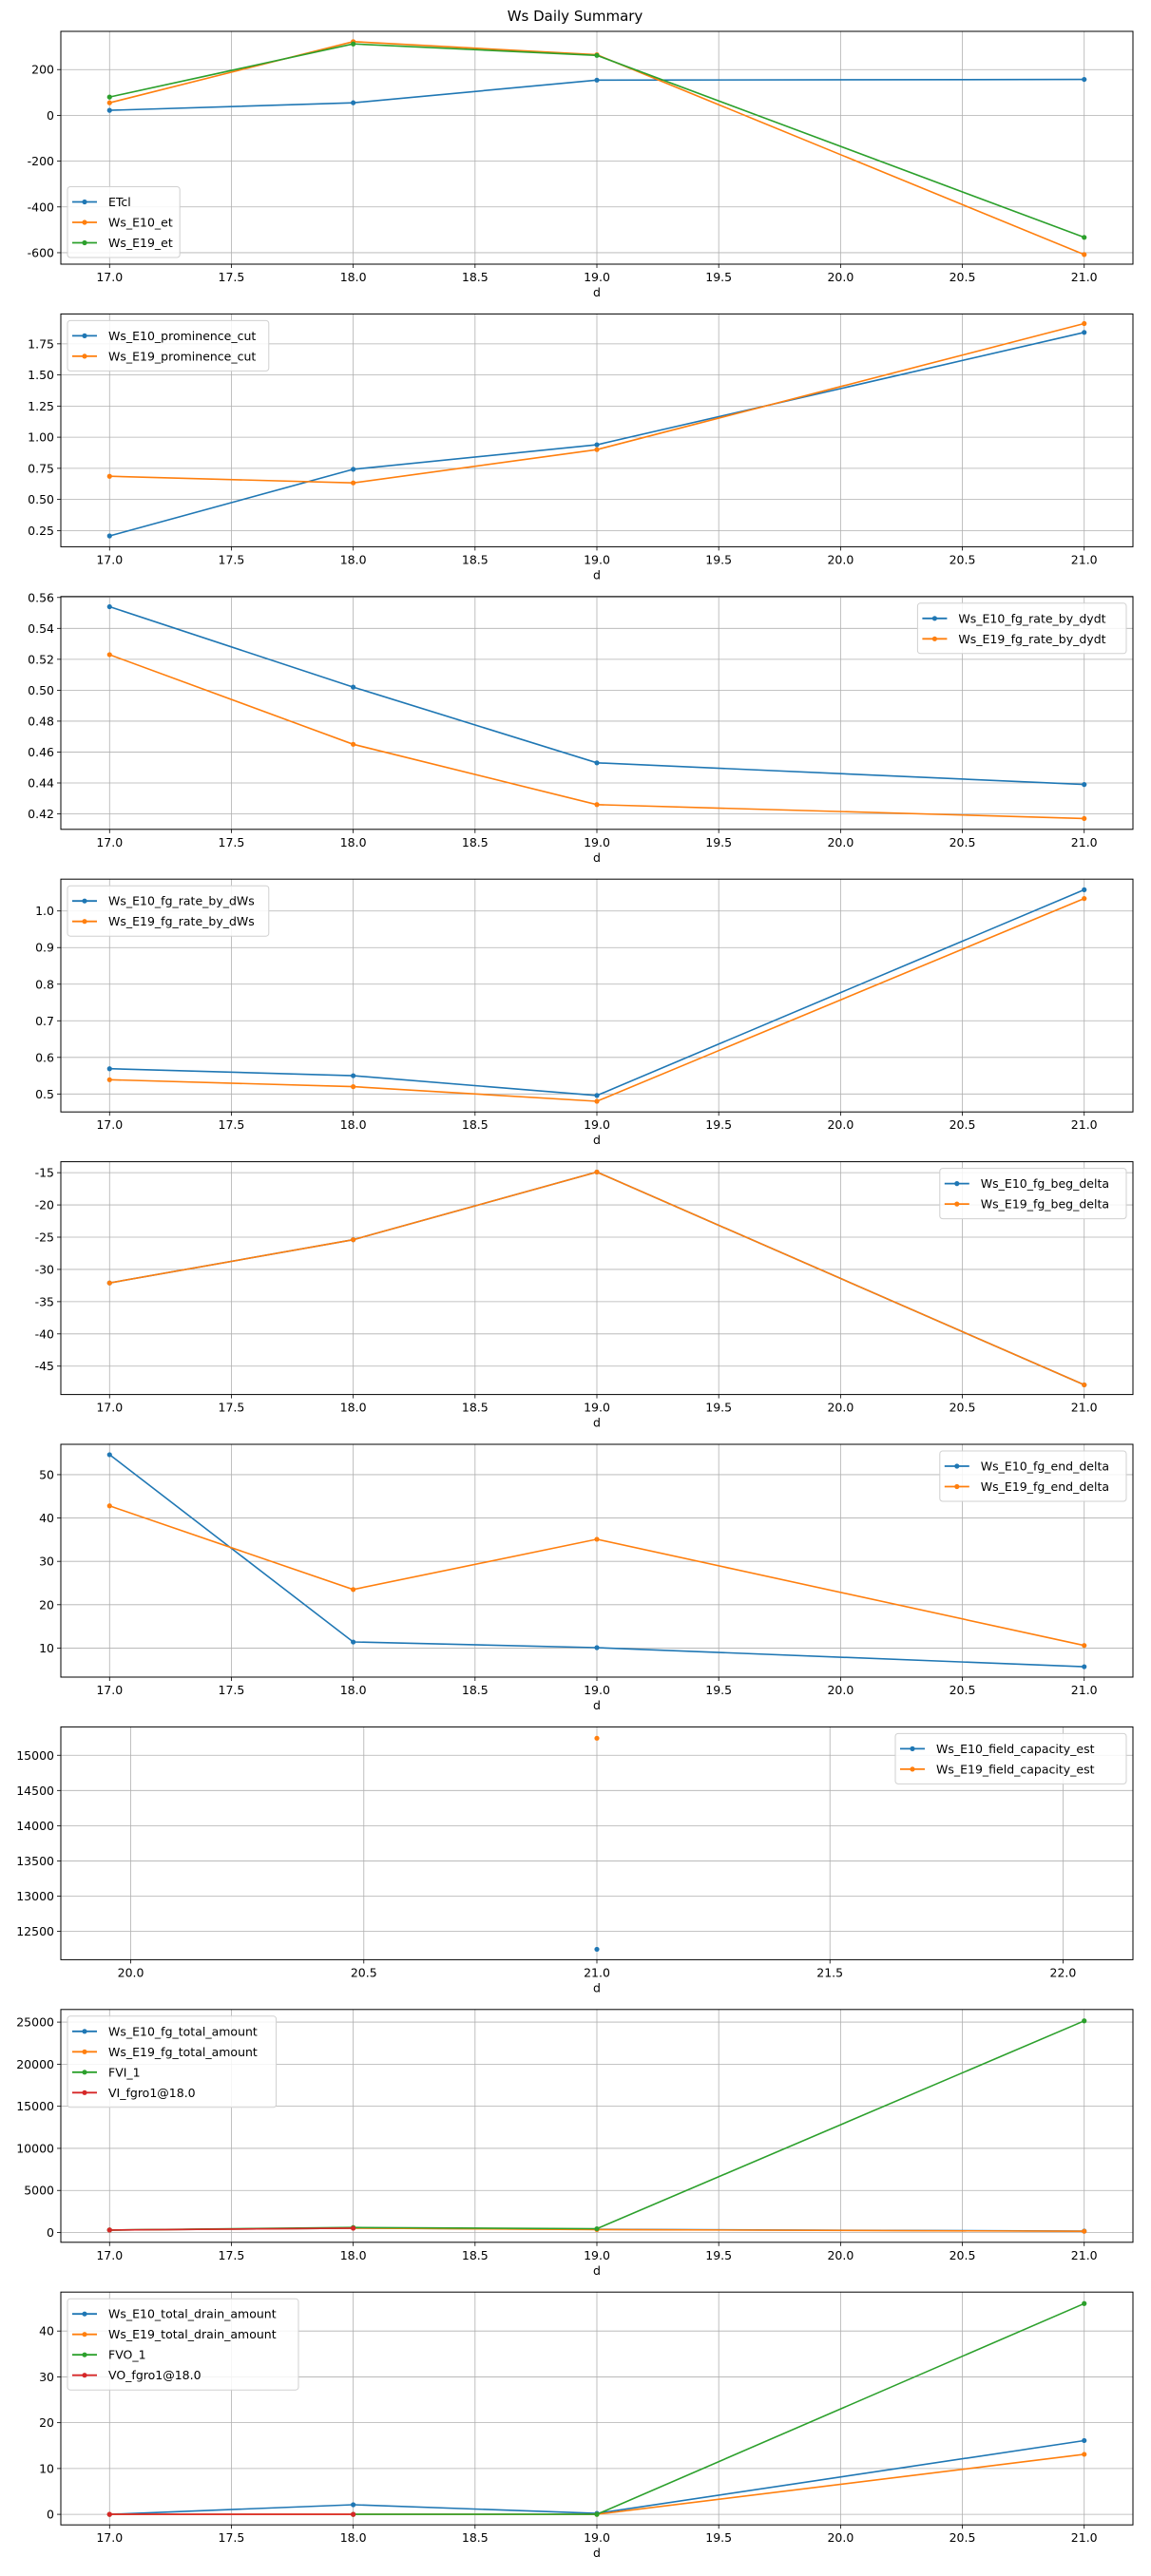 The height and width of the screenshot is (2576, 1151). I want to click on y-tick-label: 30, so click(47, 1562).